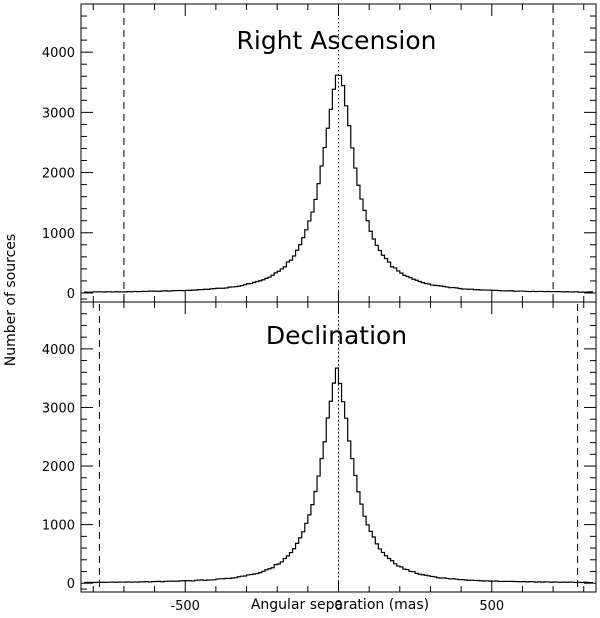 This screenshot has width=600, height=618. What do you see at coordinates (491, 606) in the screenshot?
I see `x-tick-label: 500` at bounding box center [491, 606].